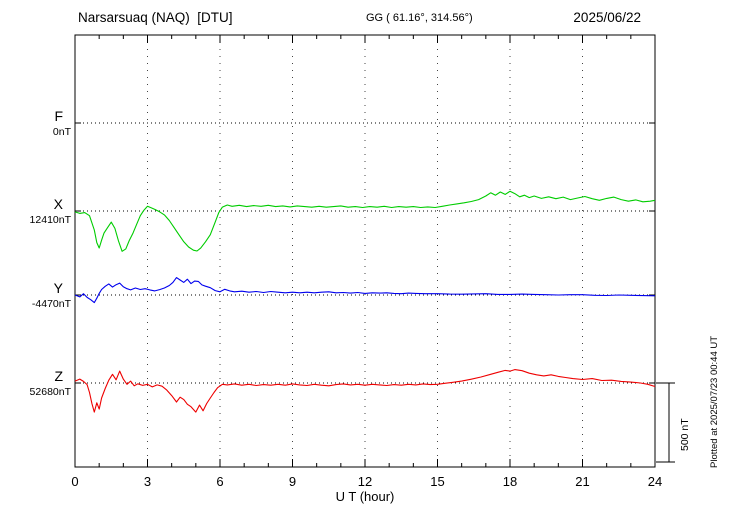 The height and width of the screenshot is (520, 730). I want to click on series-baseline-y: -4470nT, so click(52, 304).